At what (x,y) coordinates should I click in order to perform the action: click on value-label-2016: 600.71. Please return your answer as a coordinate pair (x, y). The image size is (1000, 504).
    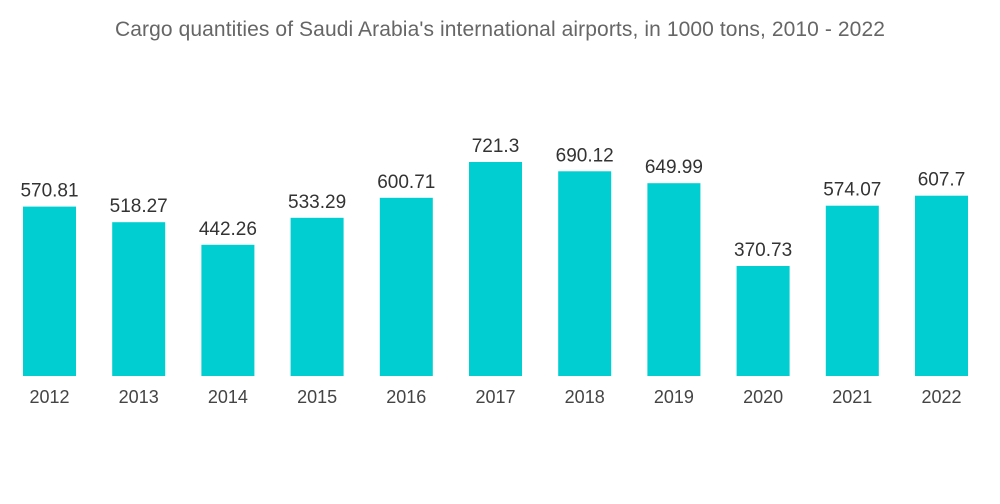
    Looking at the image, I should click on (406, 182).